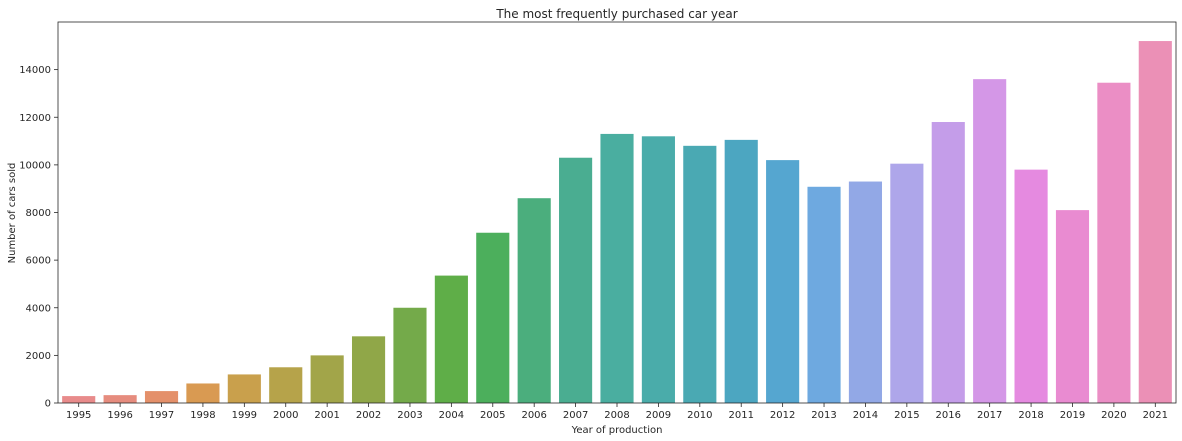 This screenshot has width=1182, height=441. Describe the element at coordinates (326, 415) in the screenshot. I see `x-tick-label: 2001` at that location.